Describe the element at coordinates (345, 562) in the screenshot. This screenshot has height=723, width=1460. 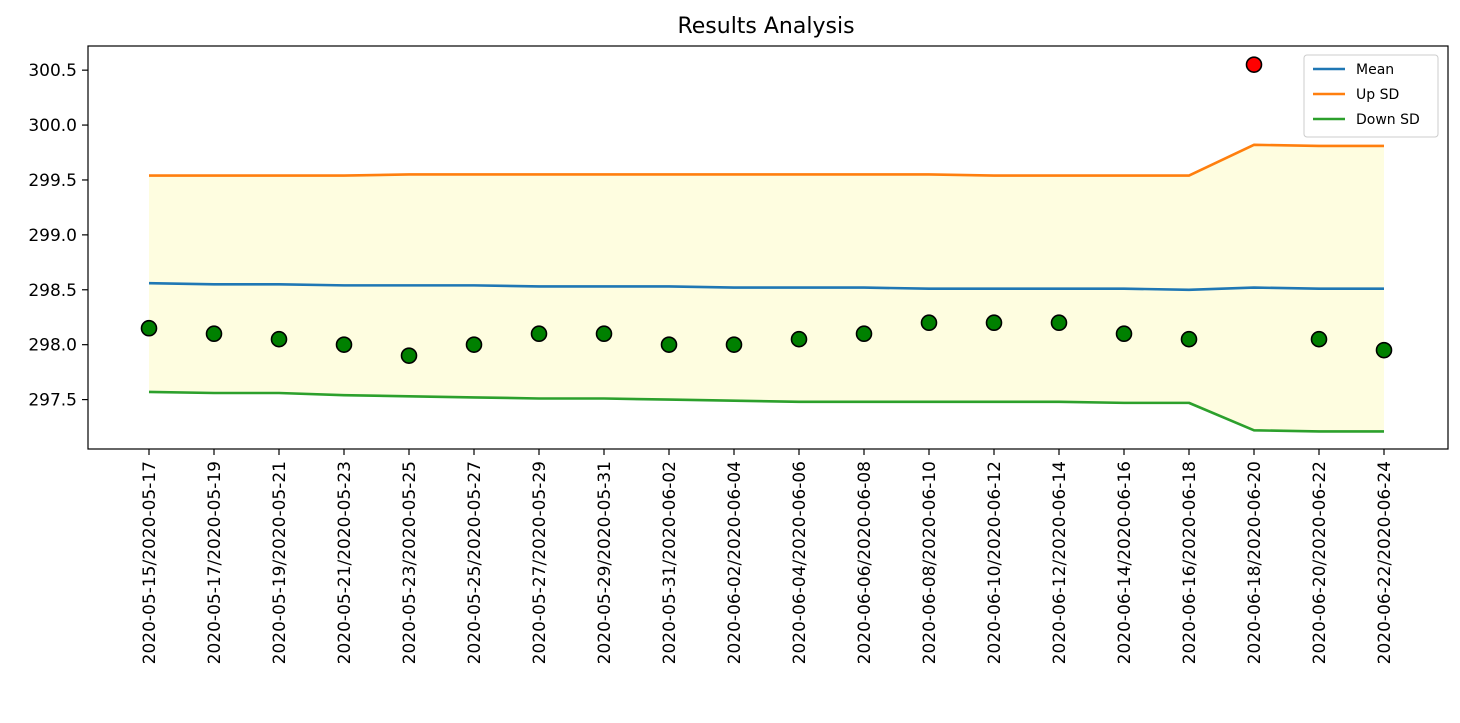
I see `x-tick-label: 2020-05-21/2020-05-23` at that location.